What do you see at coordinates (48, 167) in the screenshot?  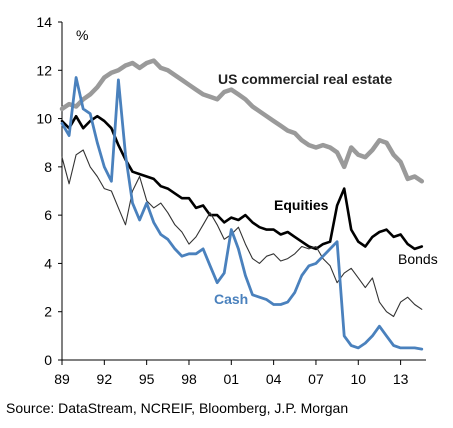 I see `y-tick-label: 8` at bounding box center [48, 167].